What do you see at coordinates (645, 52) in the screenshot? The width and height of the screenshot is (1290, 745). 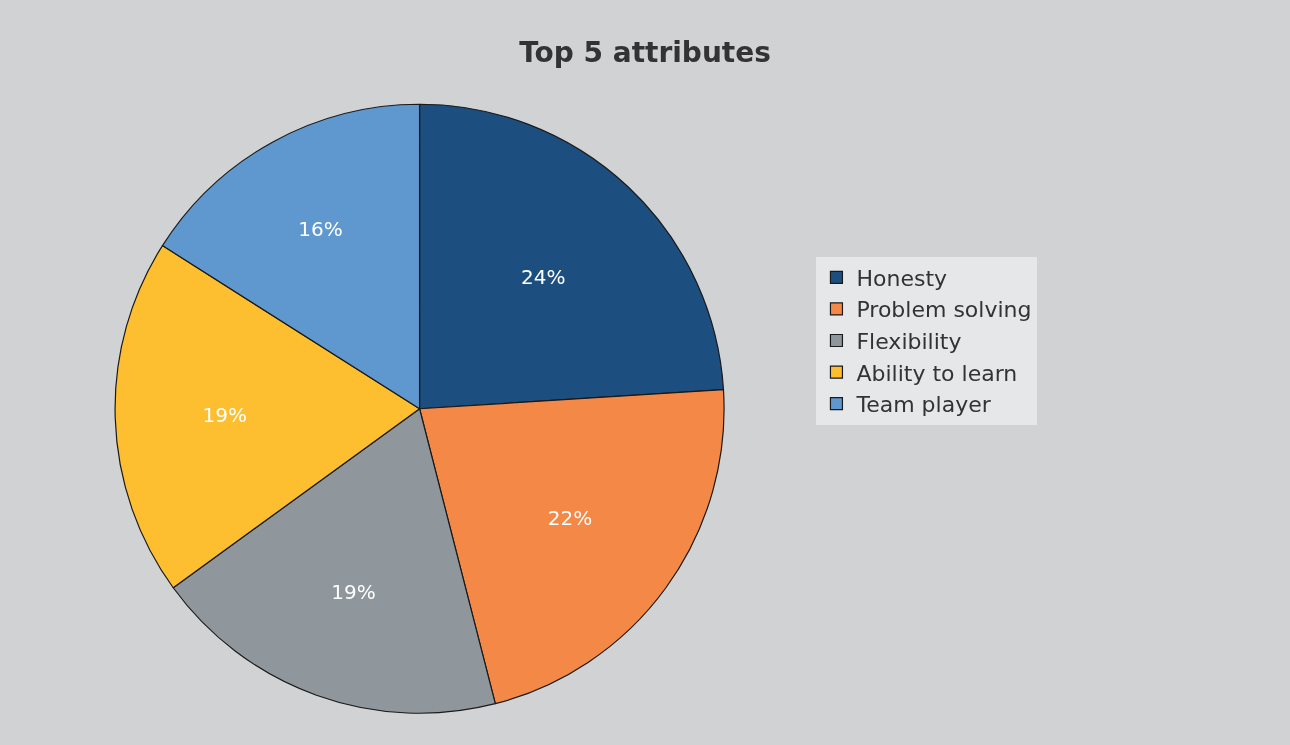 I see `chart-title: Top 5 attributes` at bounding box center [645, 52].